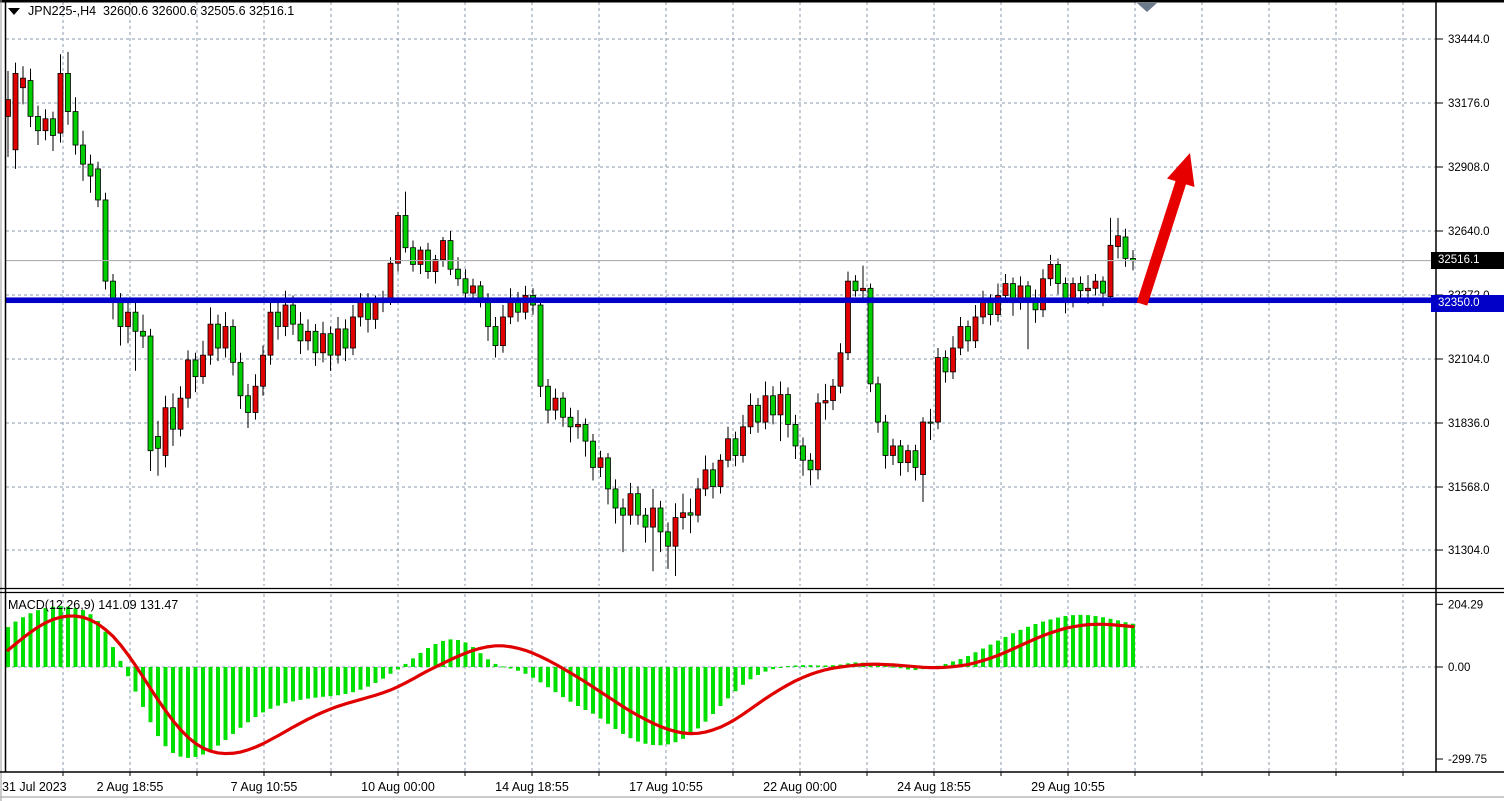 The height and width of the screenshot is (801, 1504). I want to click on macd-pane, so click(570, 682).